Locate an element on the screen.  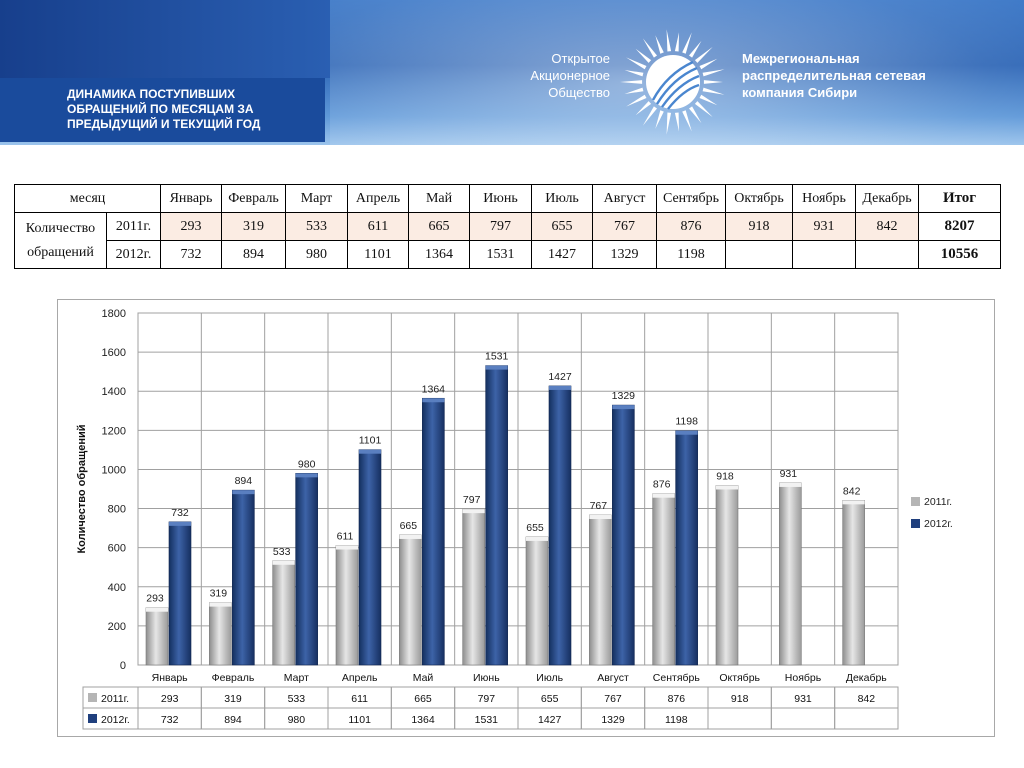
table-value: 533 is located at coordinates (297, 699).